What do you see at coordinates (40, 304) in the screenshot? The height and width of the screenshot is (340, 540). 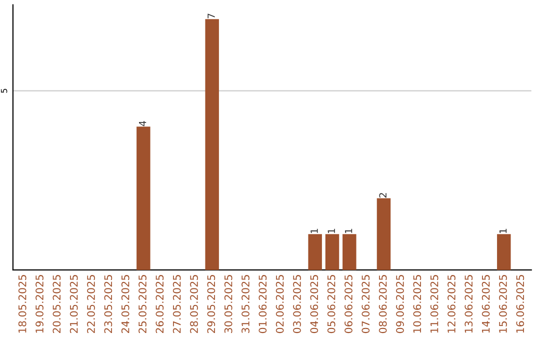 I see `x-tick-label: 19.05.2025` at bounding box center [40, 304].